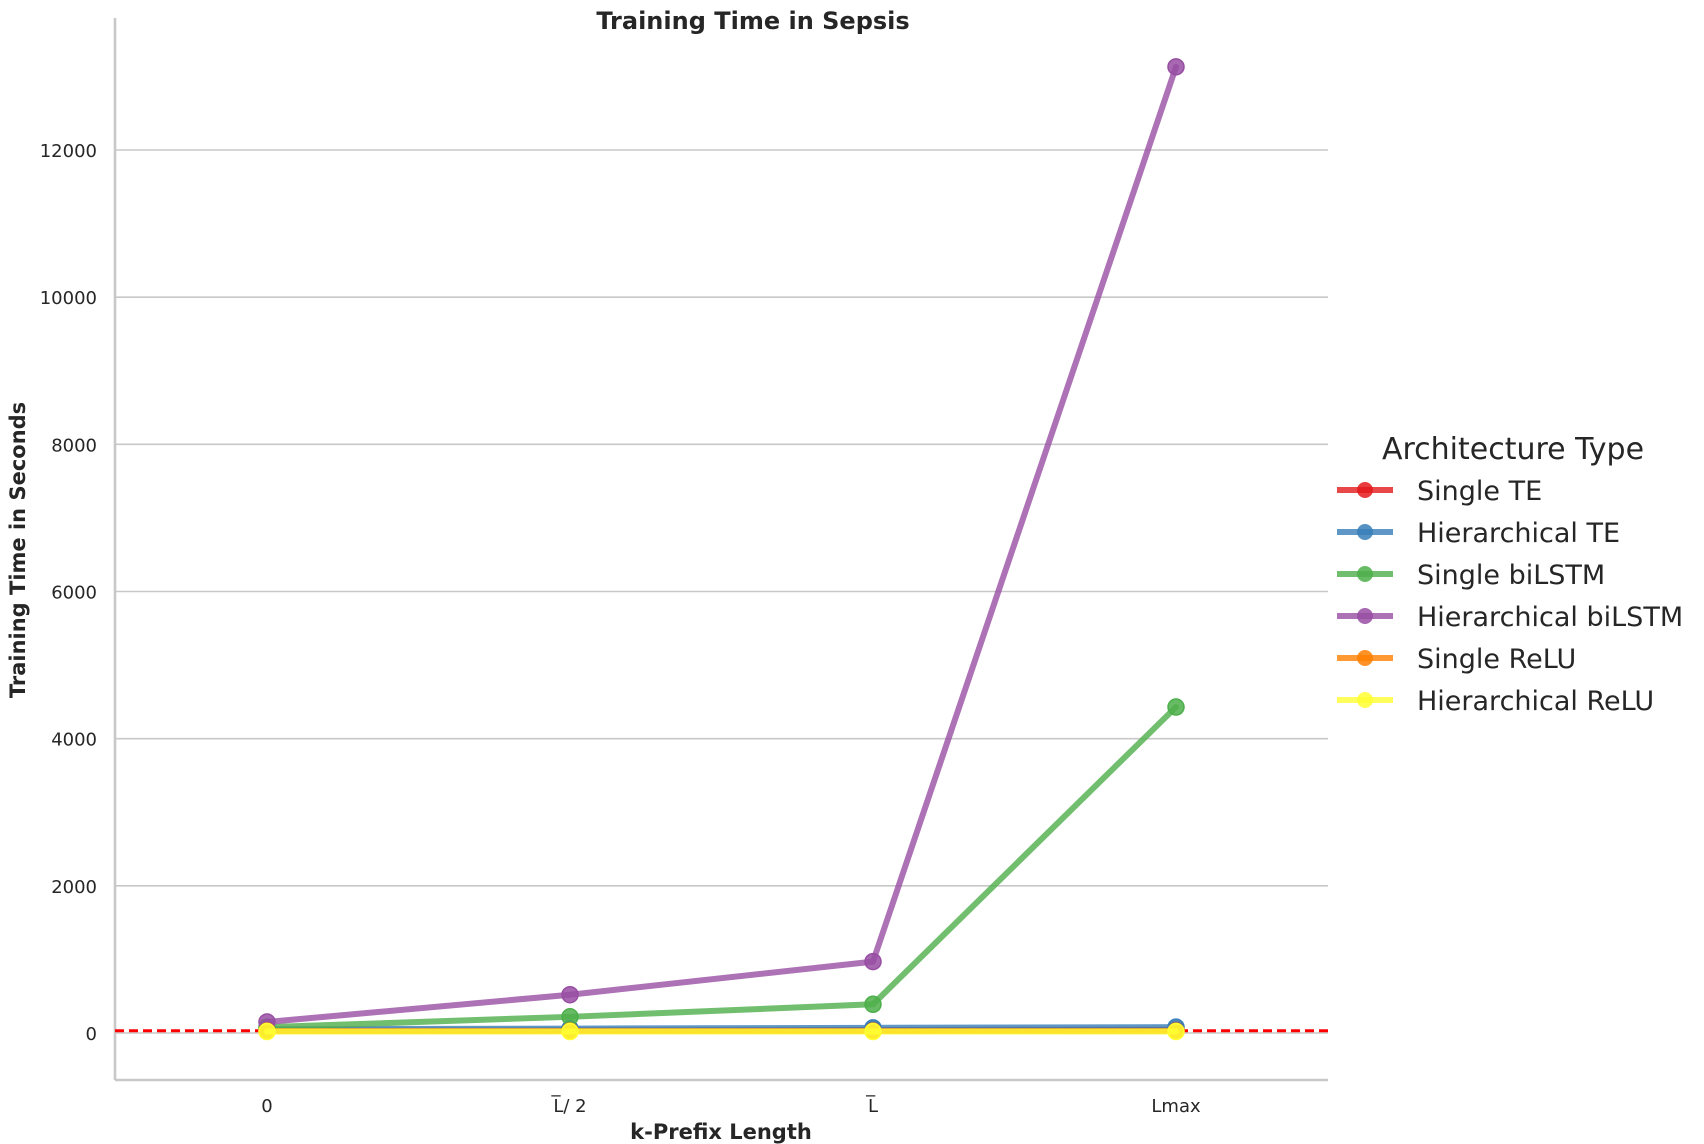 The image size is (1704, 1144). I want to click on x-tick-label: Lmax, so click(1176, 1106).